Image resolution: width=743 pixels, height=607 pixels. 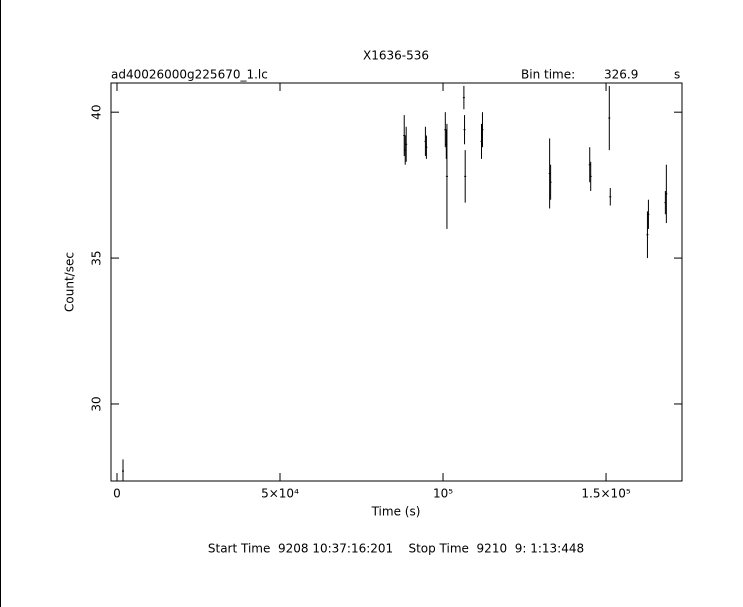 I want to click on bin-time: 326.9, so click(x=621, y=75).